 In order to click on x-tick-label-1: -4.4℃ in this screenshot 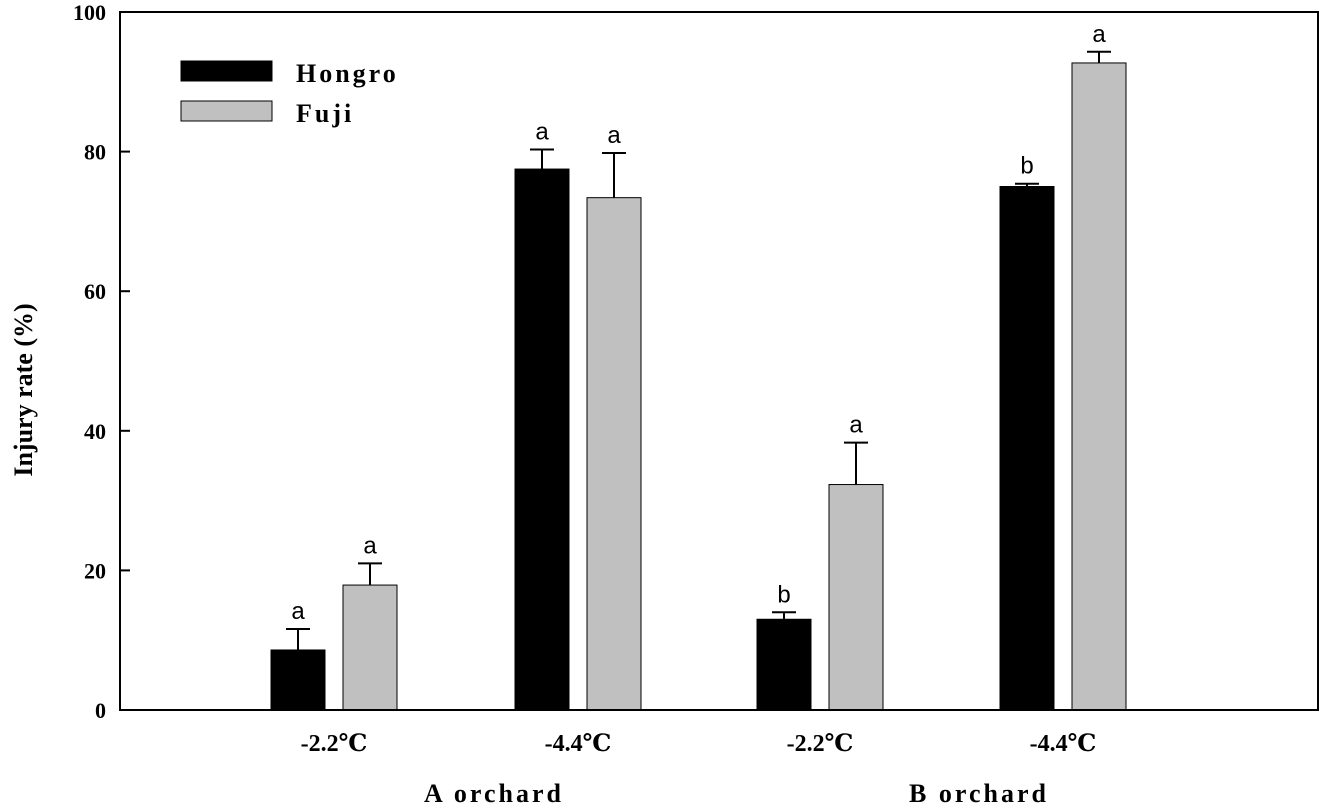, I will do `click(578, 744)`.